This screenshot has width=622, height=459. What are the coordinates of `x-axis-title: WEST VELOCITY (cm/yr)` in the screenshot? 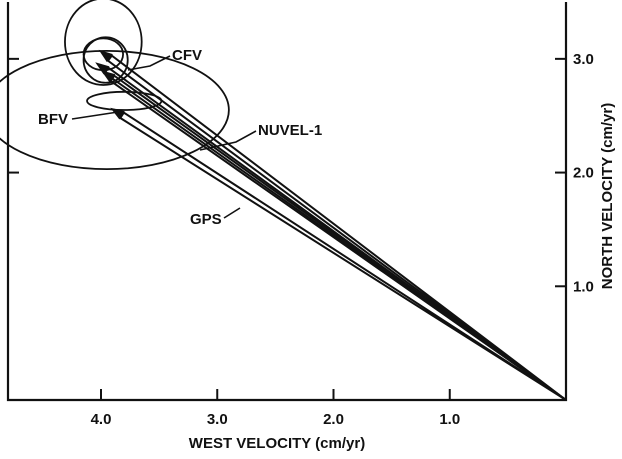 It's located at (277, 443).